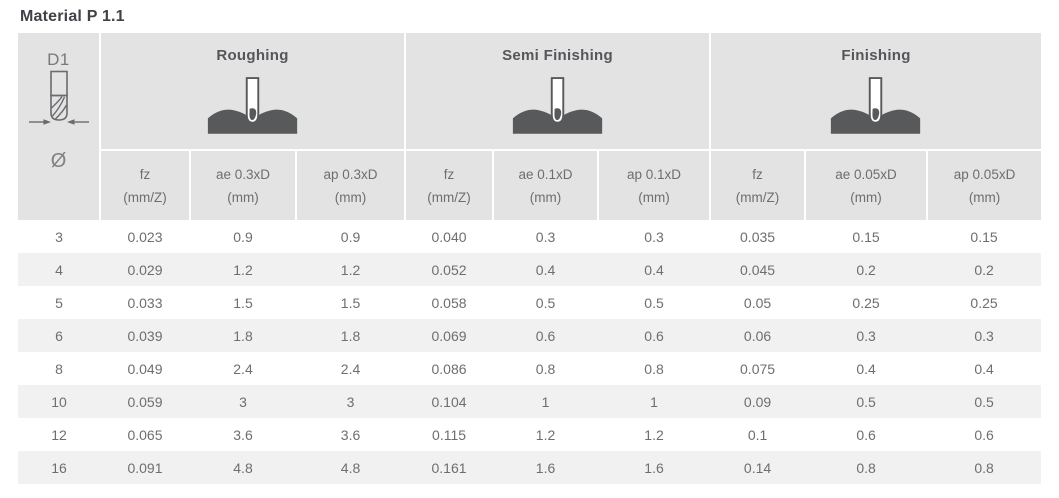 This screenshot has width=1059, height=498. I want to click on end-mill-diameter-icon, so click(58, 97).